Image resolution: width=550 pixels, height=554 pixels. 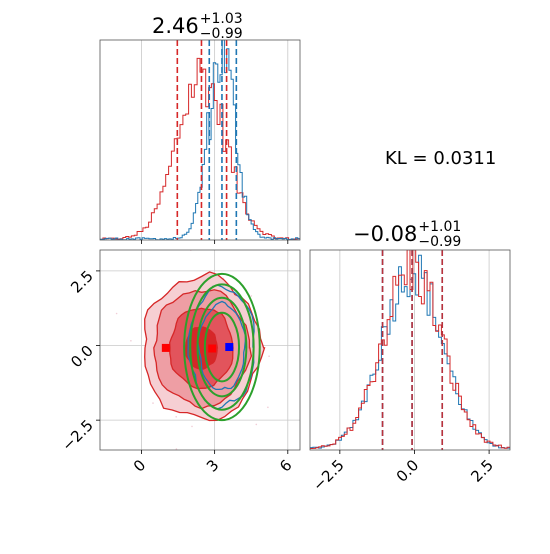 What do you see at coordinates (221, 34) in the screenshot?
I see `top-title-minus: −0.99` at bounding box center [221, 34].